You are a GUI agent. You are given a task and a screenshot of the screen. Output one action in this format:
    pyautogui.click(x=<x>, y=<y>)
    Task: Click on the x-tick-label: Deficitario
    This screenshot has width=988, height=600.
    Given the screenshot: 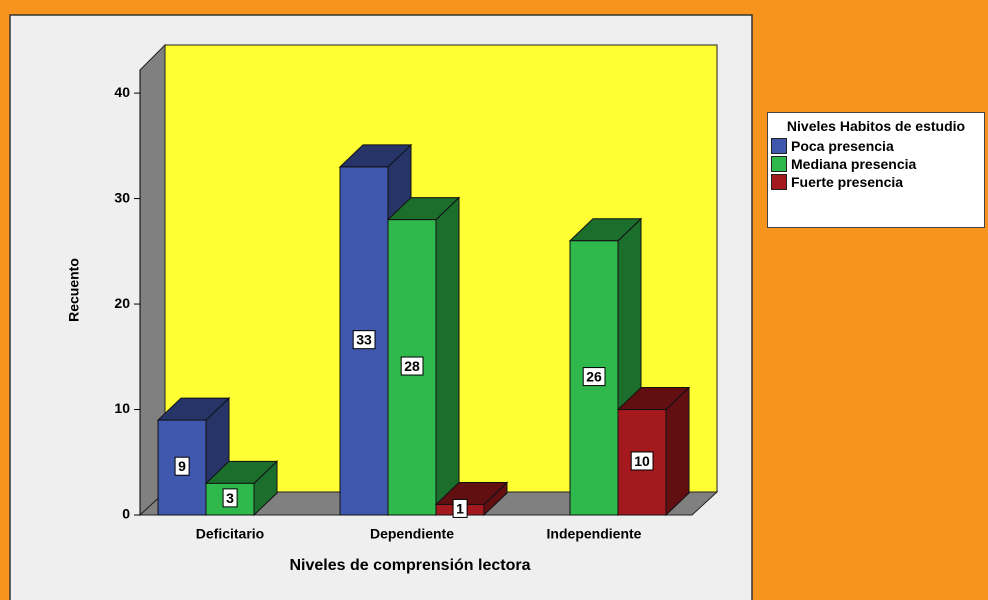 What is the action you would take?
    pyautogui.click(x=230, y=534)
    